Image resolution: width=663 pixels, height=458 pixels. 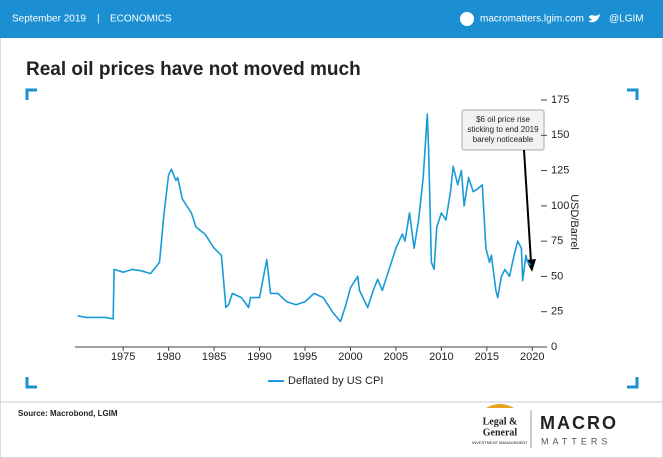 I want to click on lg-subtitle: INVESTMENT MANAGEMENT, so click(x=500, y=442).